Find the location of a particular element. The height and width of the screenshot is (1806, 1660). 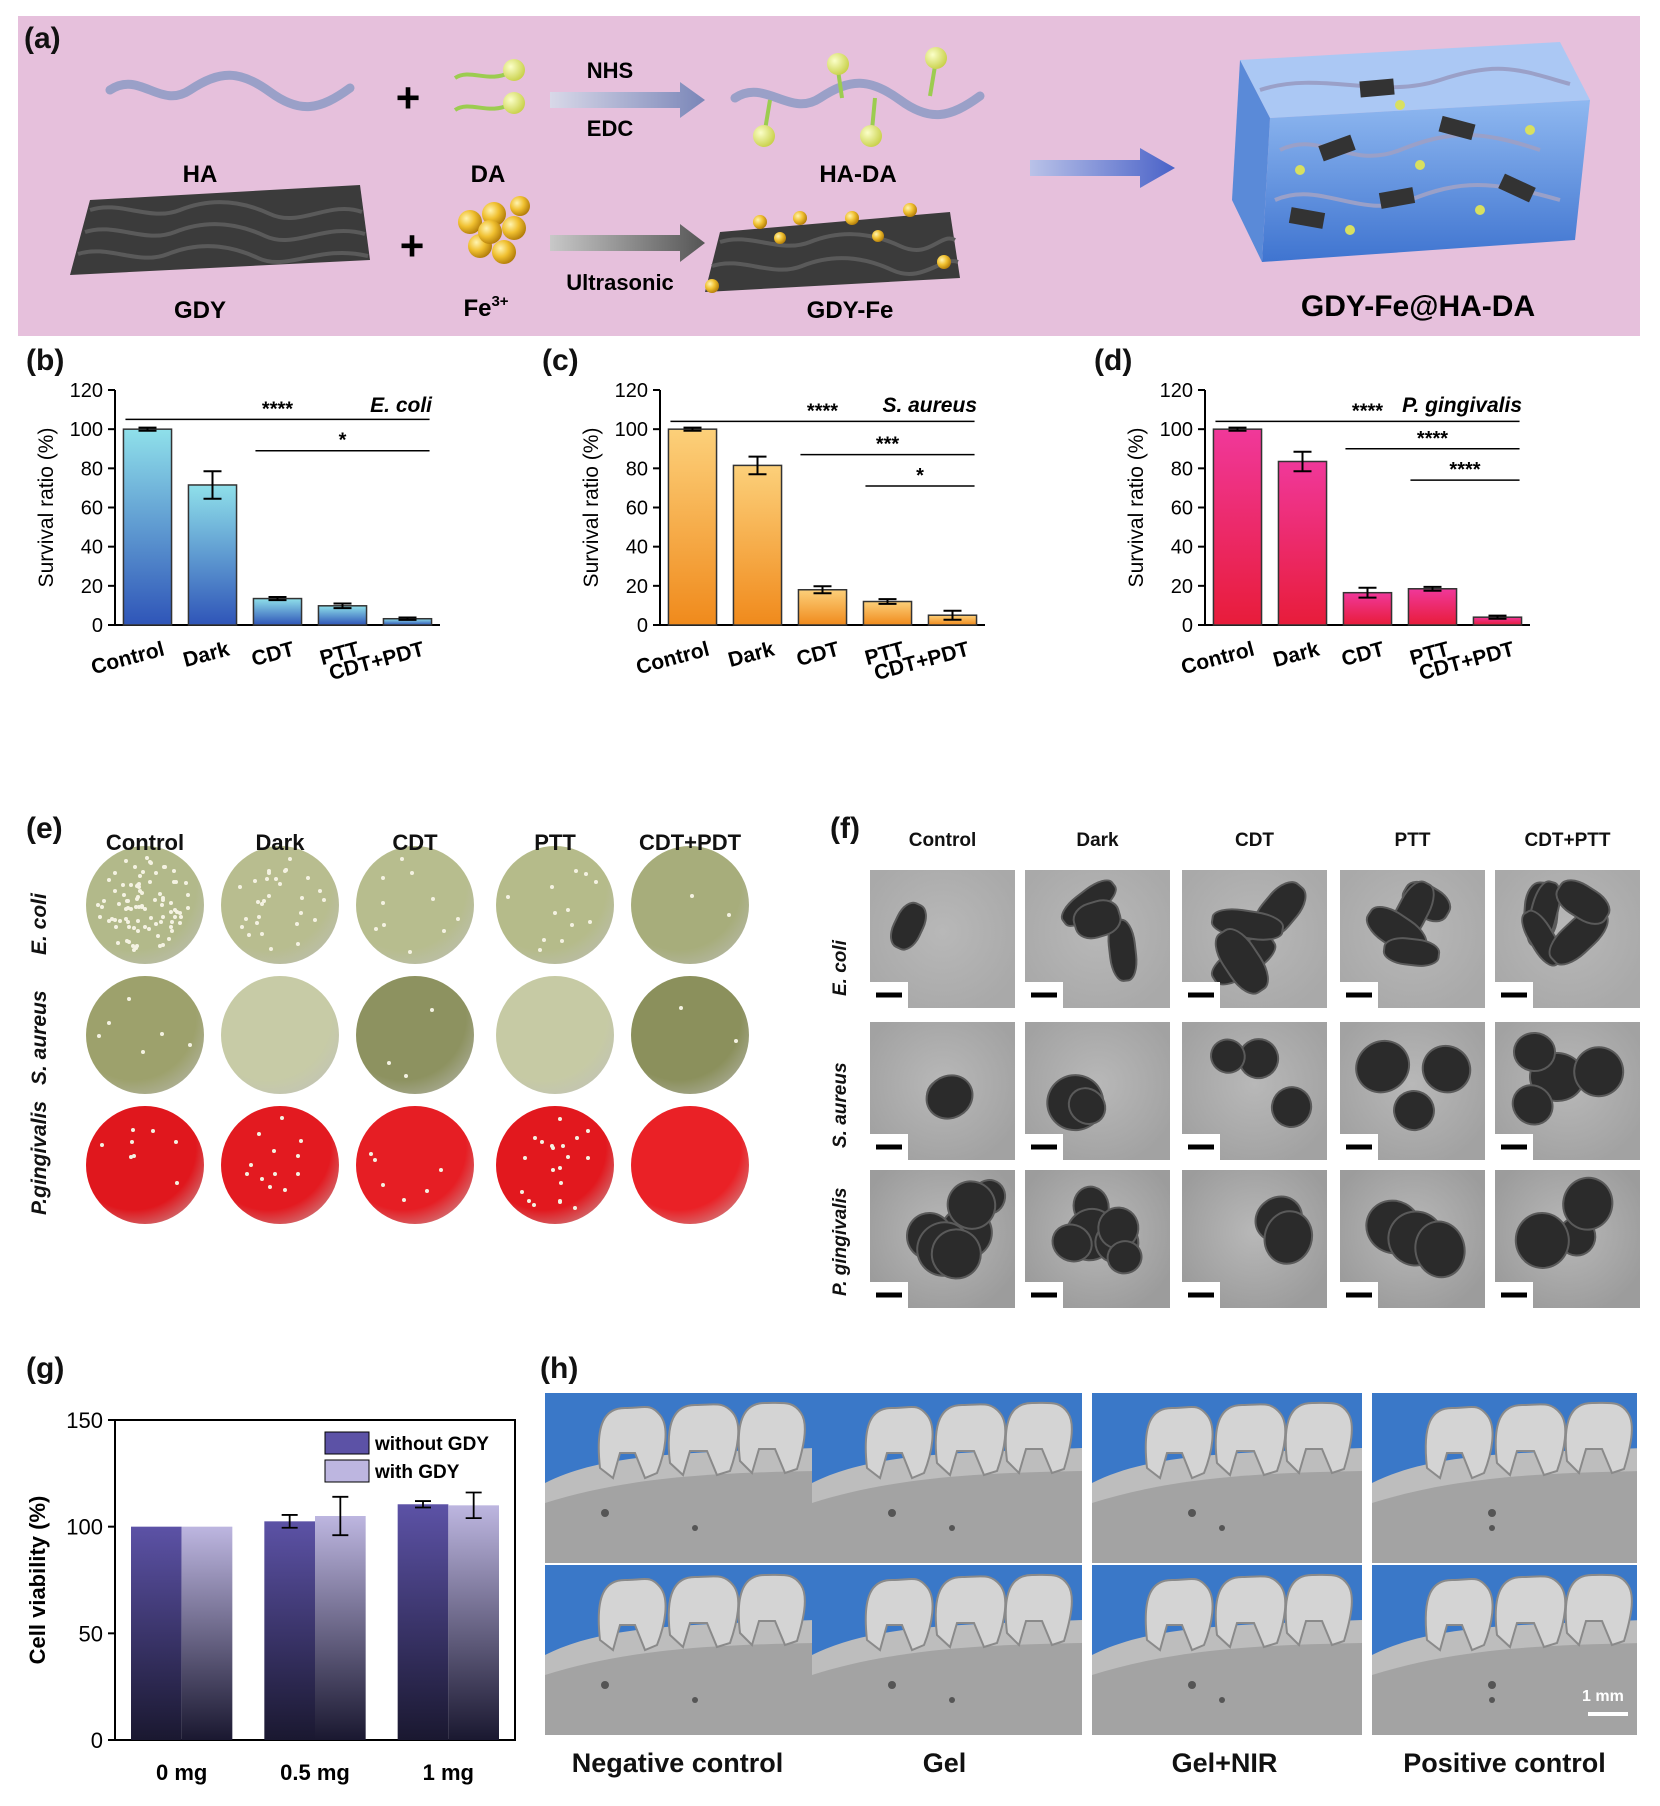

plus-sign-bottom: + is located at coordinates (412, 245).